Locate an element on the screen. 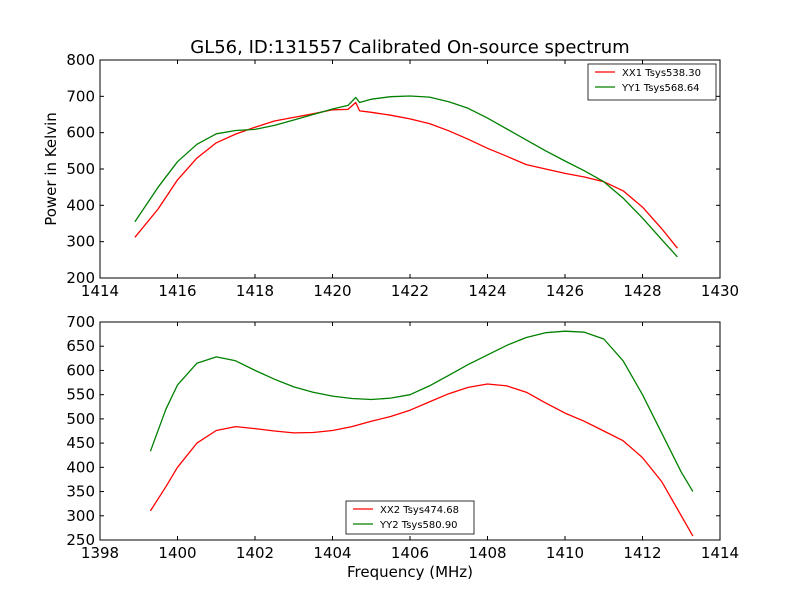 The width and height of the screenshot is (800, 604). x-tick-label: 1400 is located at coordinates (177, 553).